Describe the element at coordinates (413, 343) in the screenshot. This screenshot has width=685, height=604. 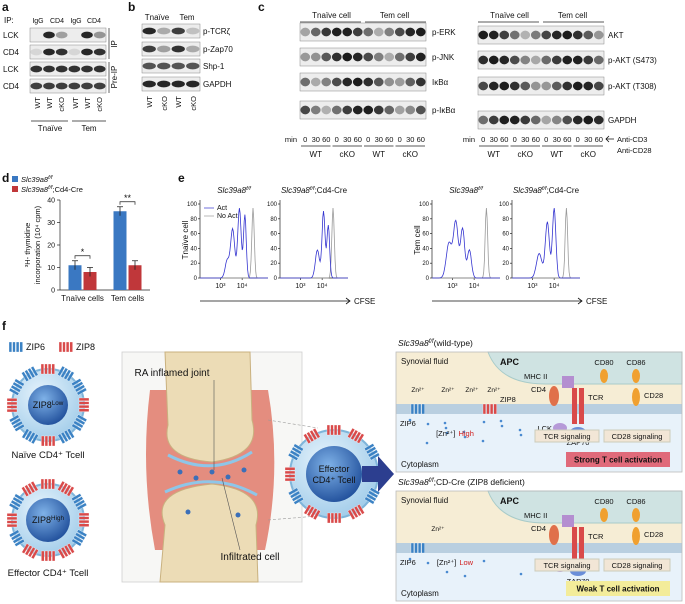
I see `text-part: Slc39a8` at that location.